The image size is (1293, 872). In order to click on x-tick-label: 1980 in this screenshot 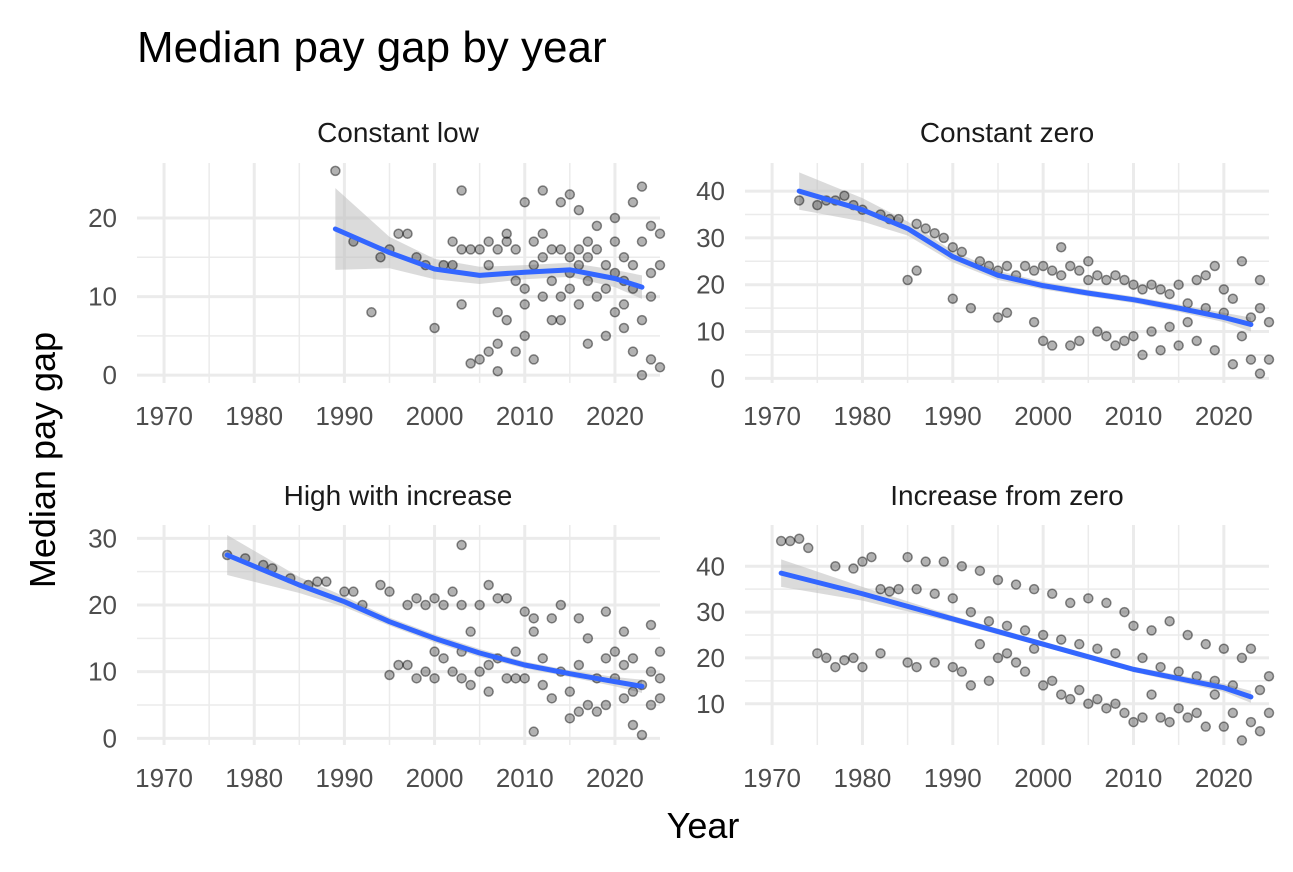, I will do `click(254, 416)`.